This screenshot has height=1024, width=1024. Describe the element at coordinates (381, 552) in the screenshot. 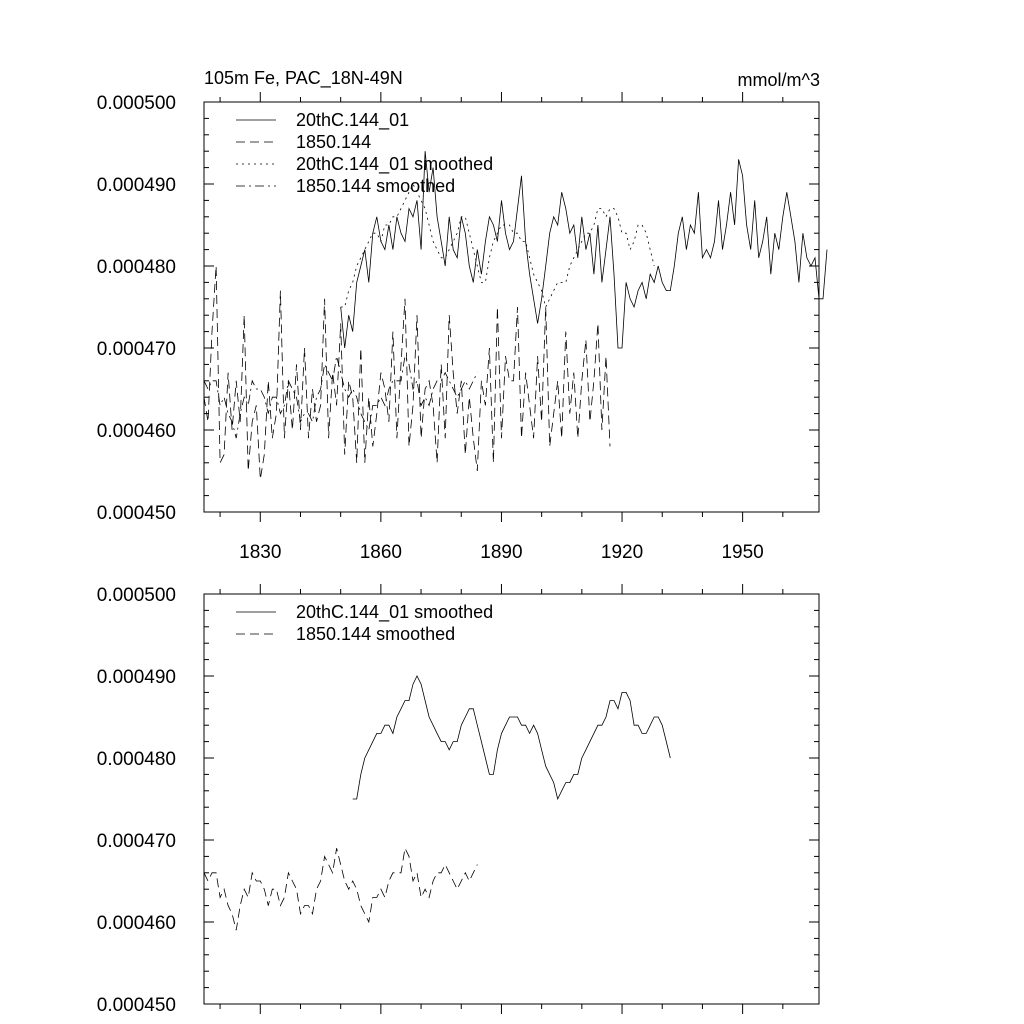

I see `x-tick-label: 1860` at that location.